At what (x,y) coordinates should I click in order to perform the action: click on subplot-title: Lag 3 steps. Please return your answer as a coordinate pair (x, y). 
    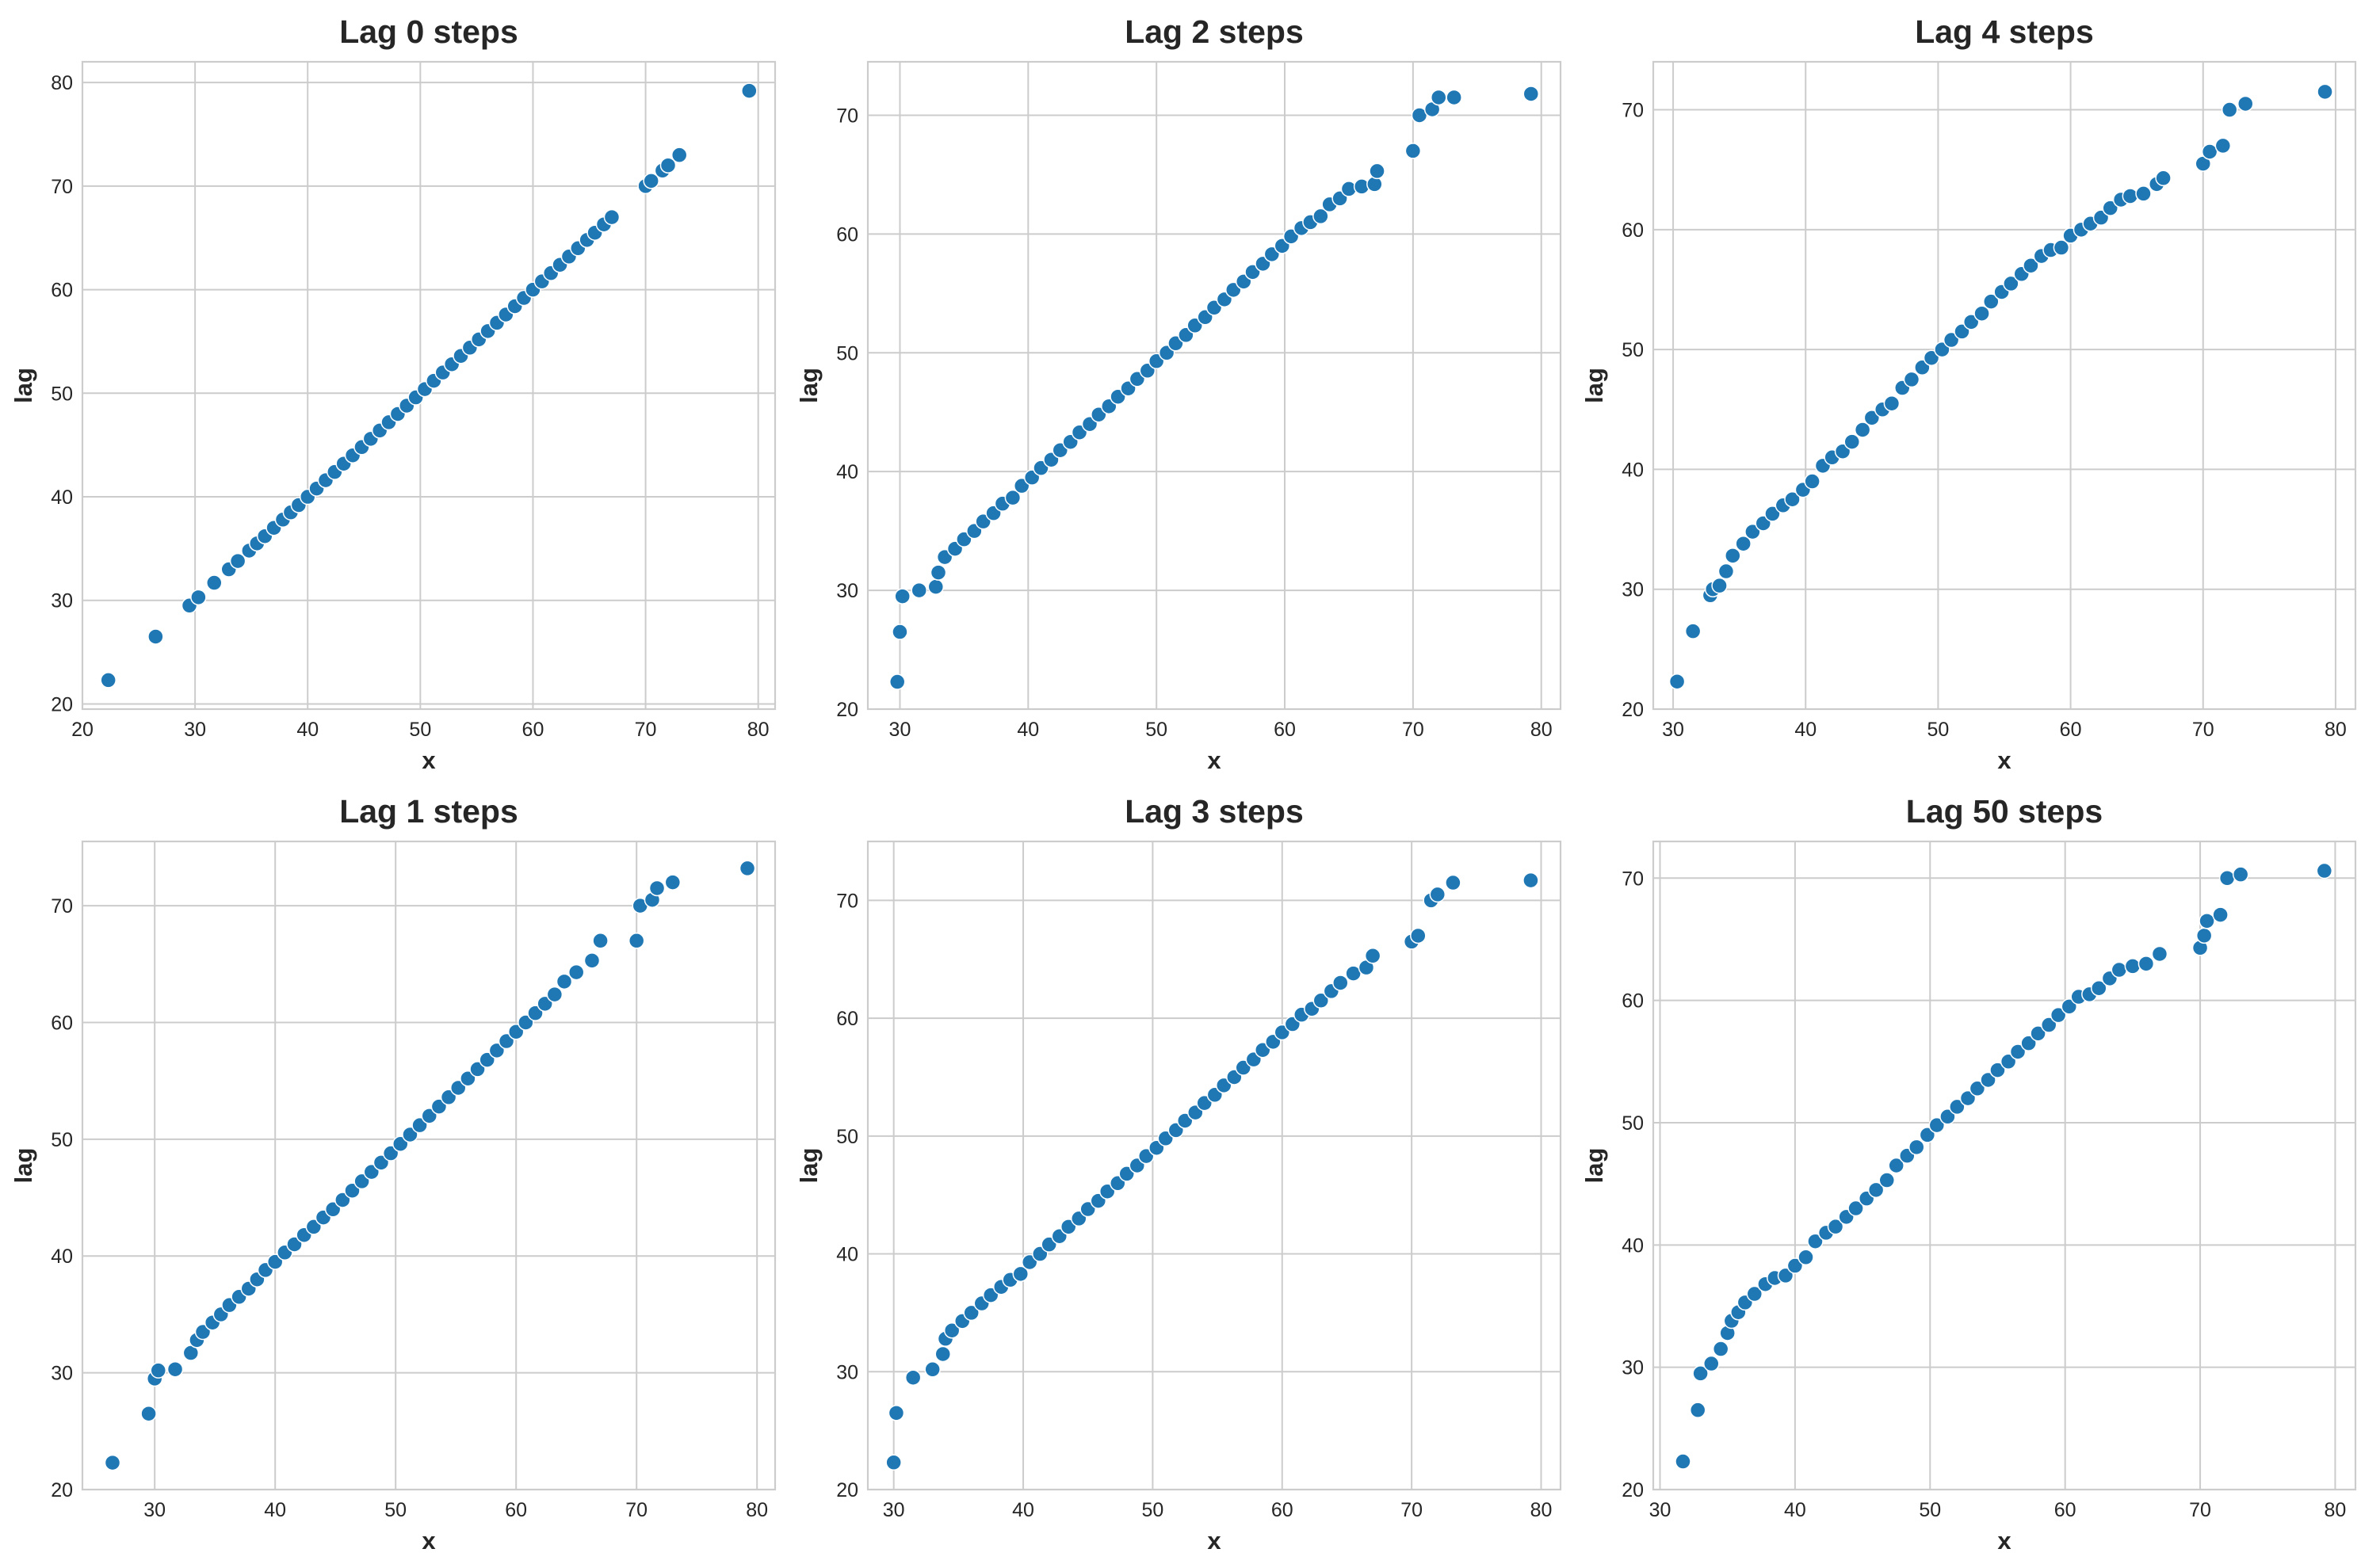
    Looking at the image, I should click on (1214, 811).